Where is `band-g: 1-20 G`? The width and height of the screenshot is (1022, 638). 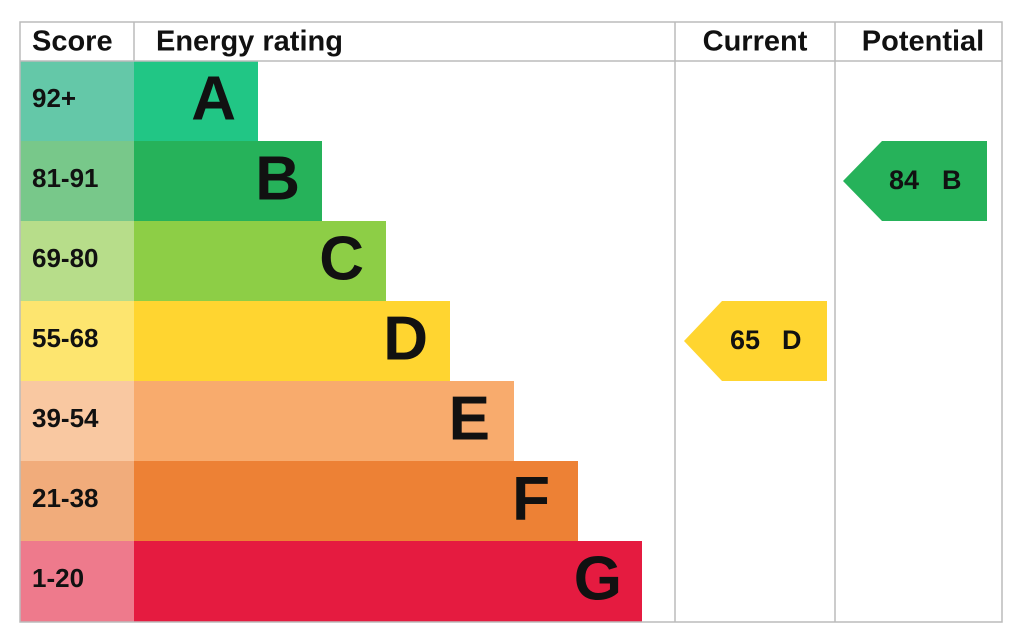 band-g: 1-20 G is located at coordinates (331, 581).